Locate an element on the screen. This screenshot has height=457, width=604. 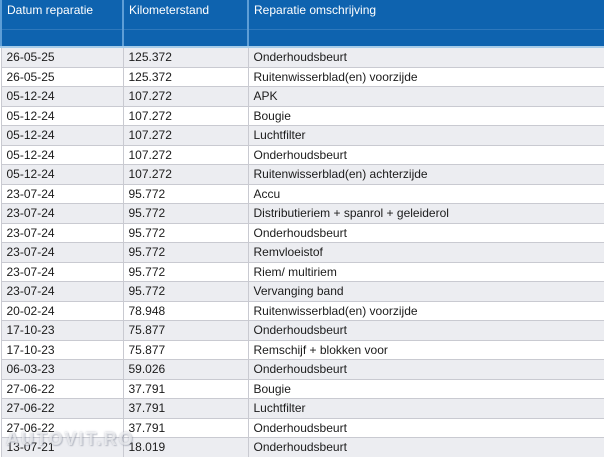
table-row: 26-05-25 125.372 Onderhoudsbeurt is located at coordinates (302, 56).